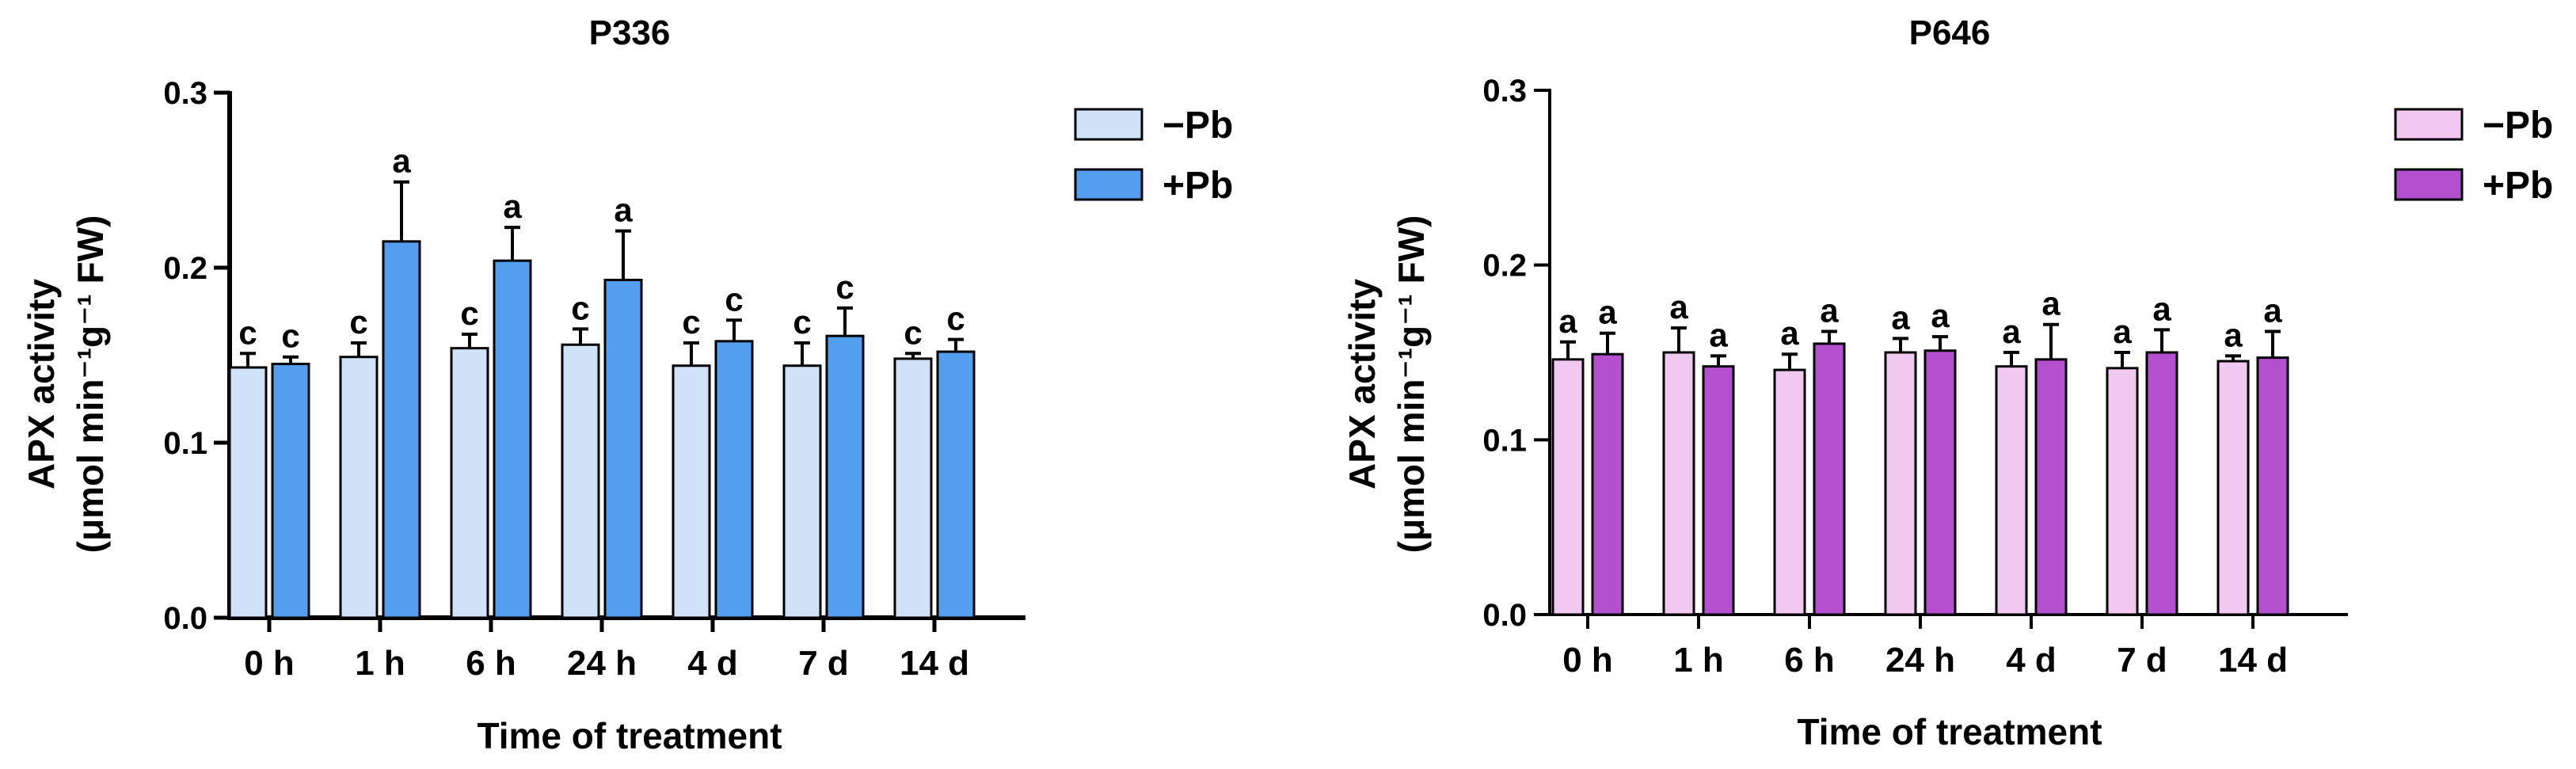 Image resolution: width=2576 pixels, height=769 pixels. Describe the element at coordinates (185, 356) in the screenshot. I see `y-axis-ticks: 0.0 0.1 0.2 0.3` at that location.